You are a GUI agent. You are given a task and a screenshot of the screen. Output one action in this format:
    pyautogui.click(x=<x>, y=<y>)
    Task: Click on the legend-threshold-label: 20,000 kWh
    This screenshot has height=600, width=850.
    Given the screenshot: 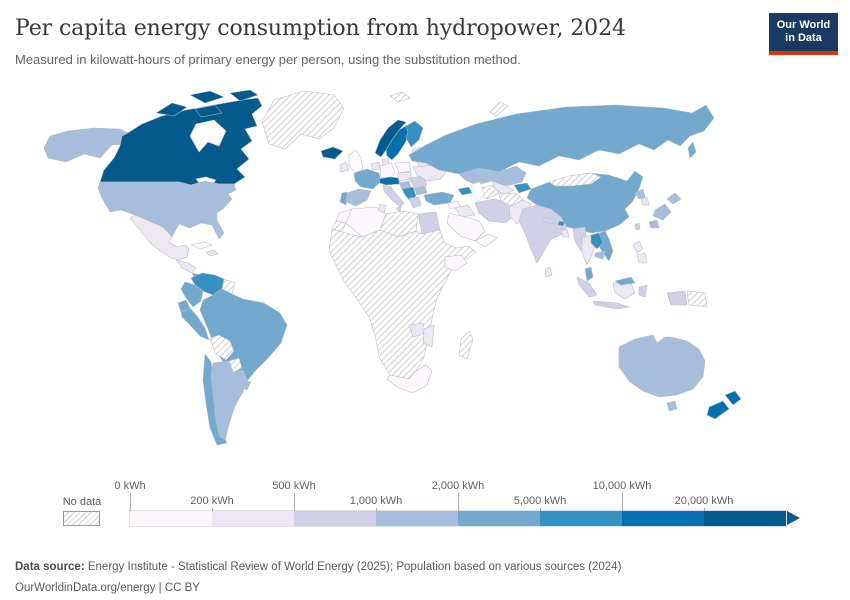 What is the action you would take?
    pyautogui.click(x=704, y=501)
    